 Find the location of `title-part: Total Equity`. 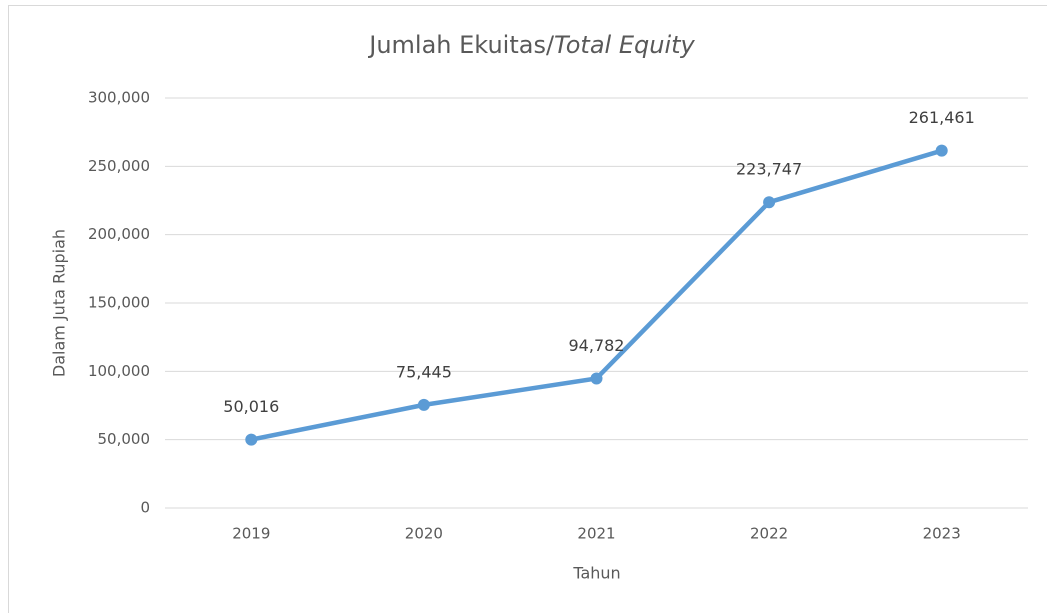

title-part: Total Equity is located at coordinates (624, 45).